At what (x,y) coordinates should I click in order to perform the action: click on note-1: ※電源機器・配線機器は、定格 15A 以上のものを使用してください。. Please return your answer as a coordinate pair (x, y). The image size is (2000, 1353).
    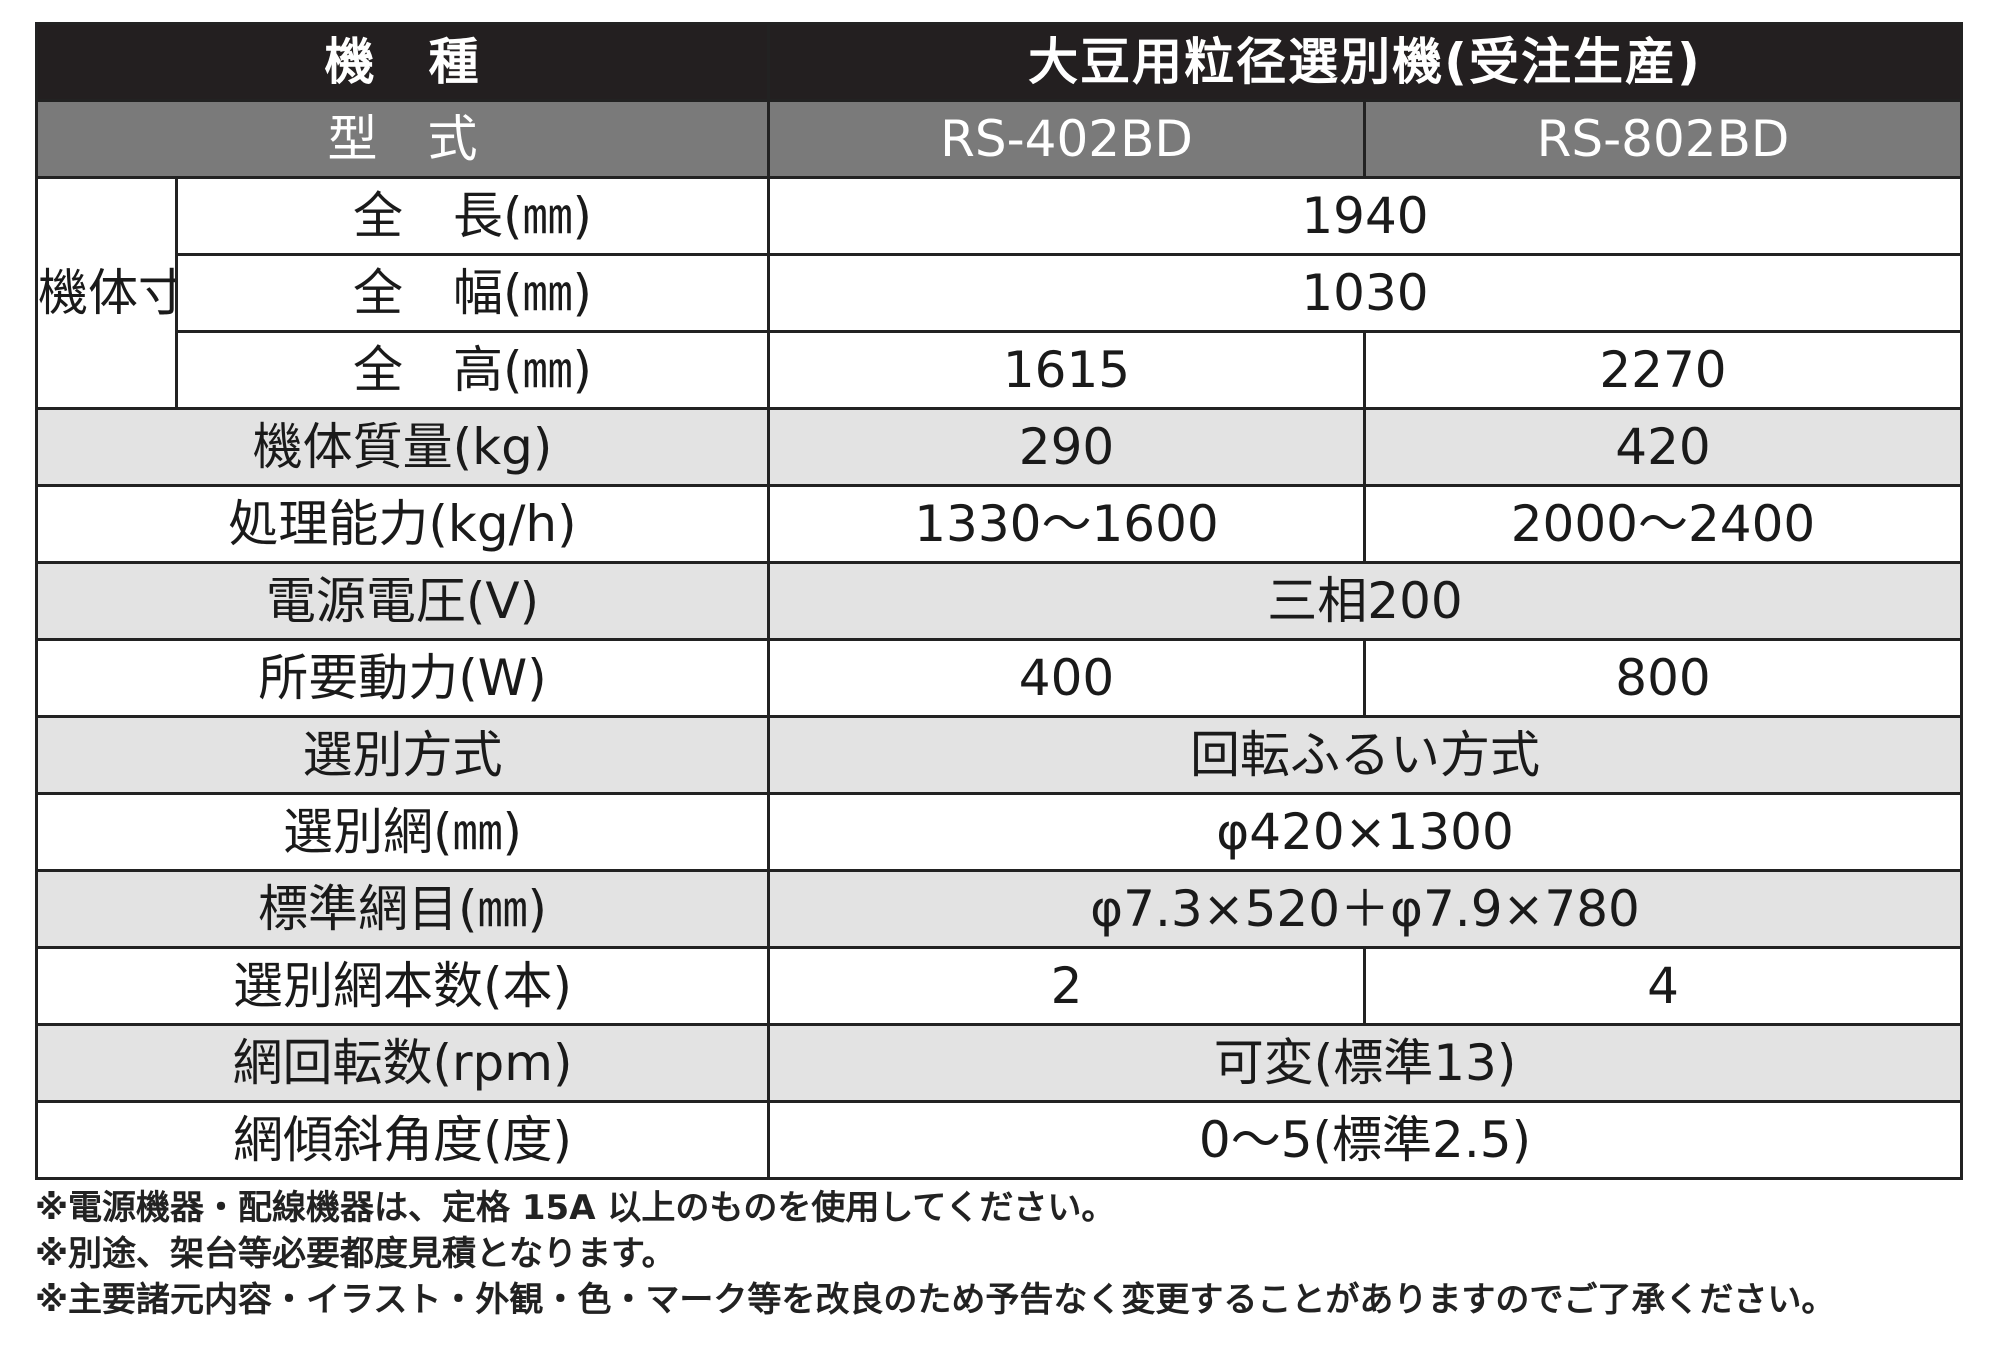
    Looking at the image, I should click on (575, 1208).